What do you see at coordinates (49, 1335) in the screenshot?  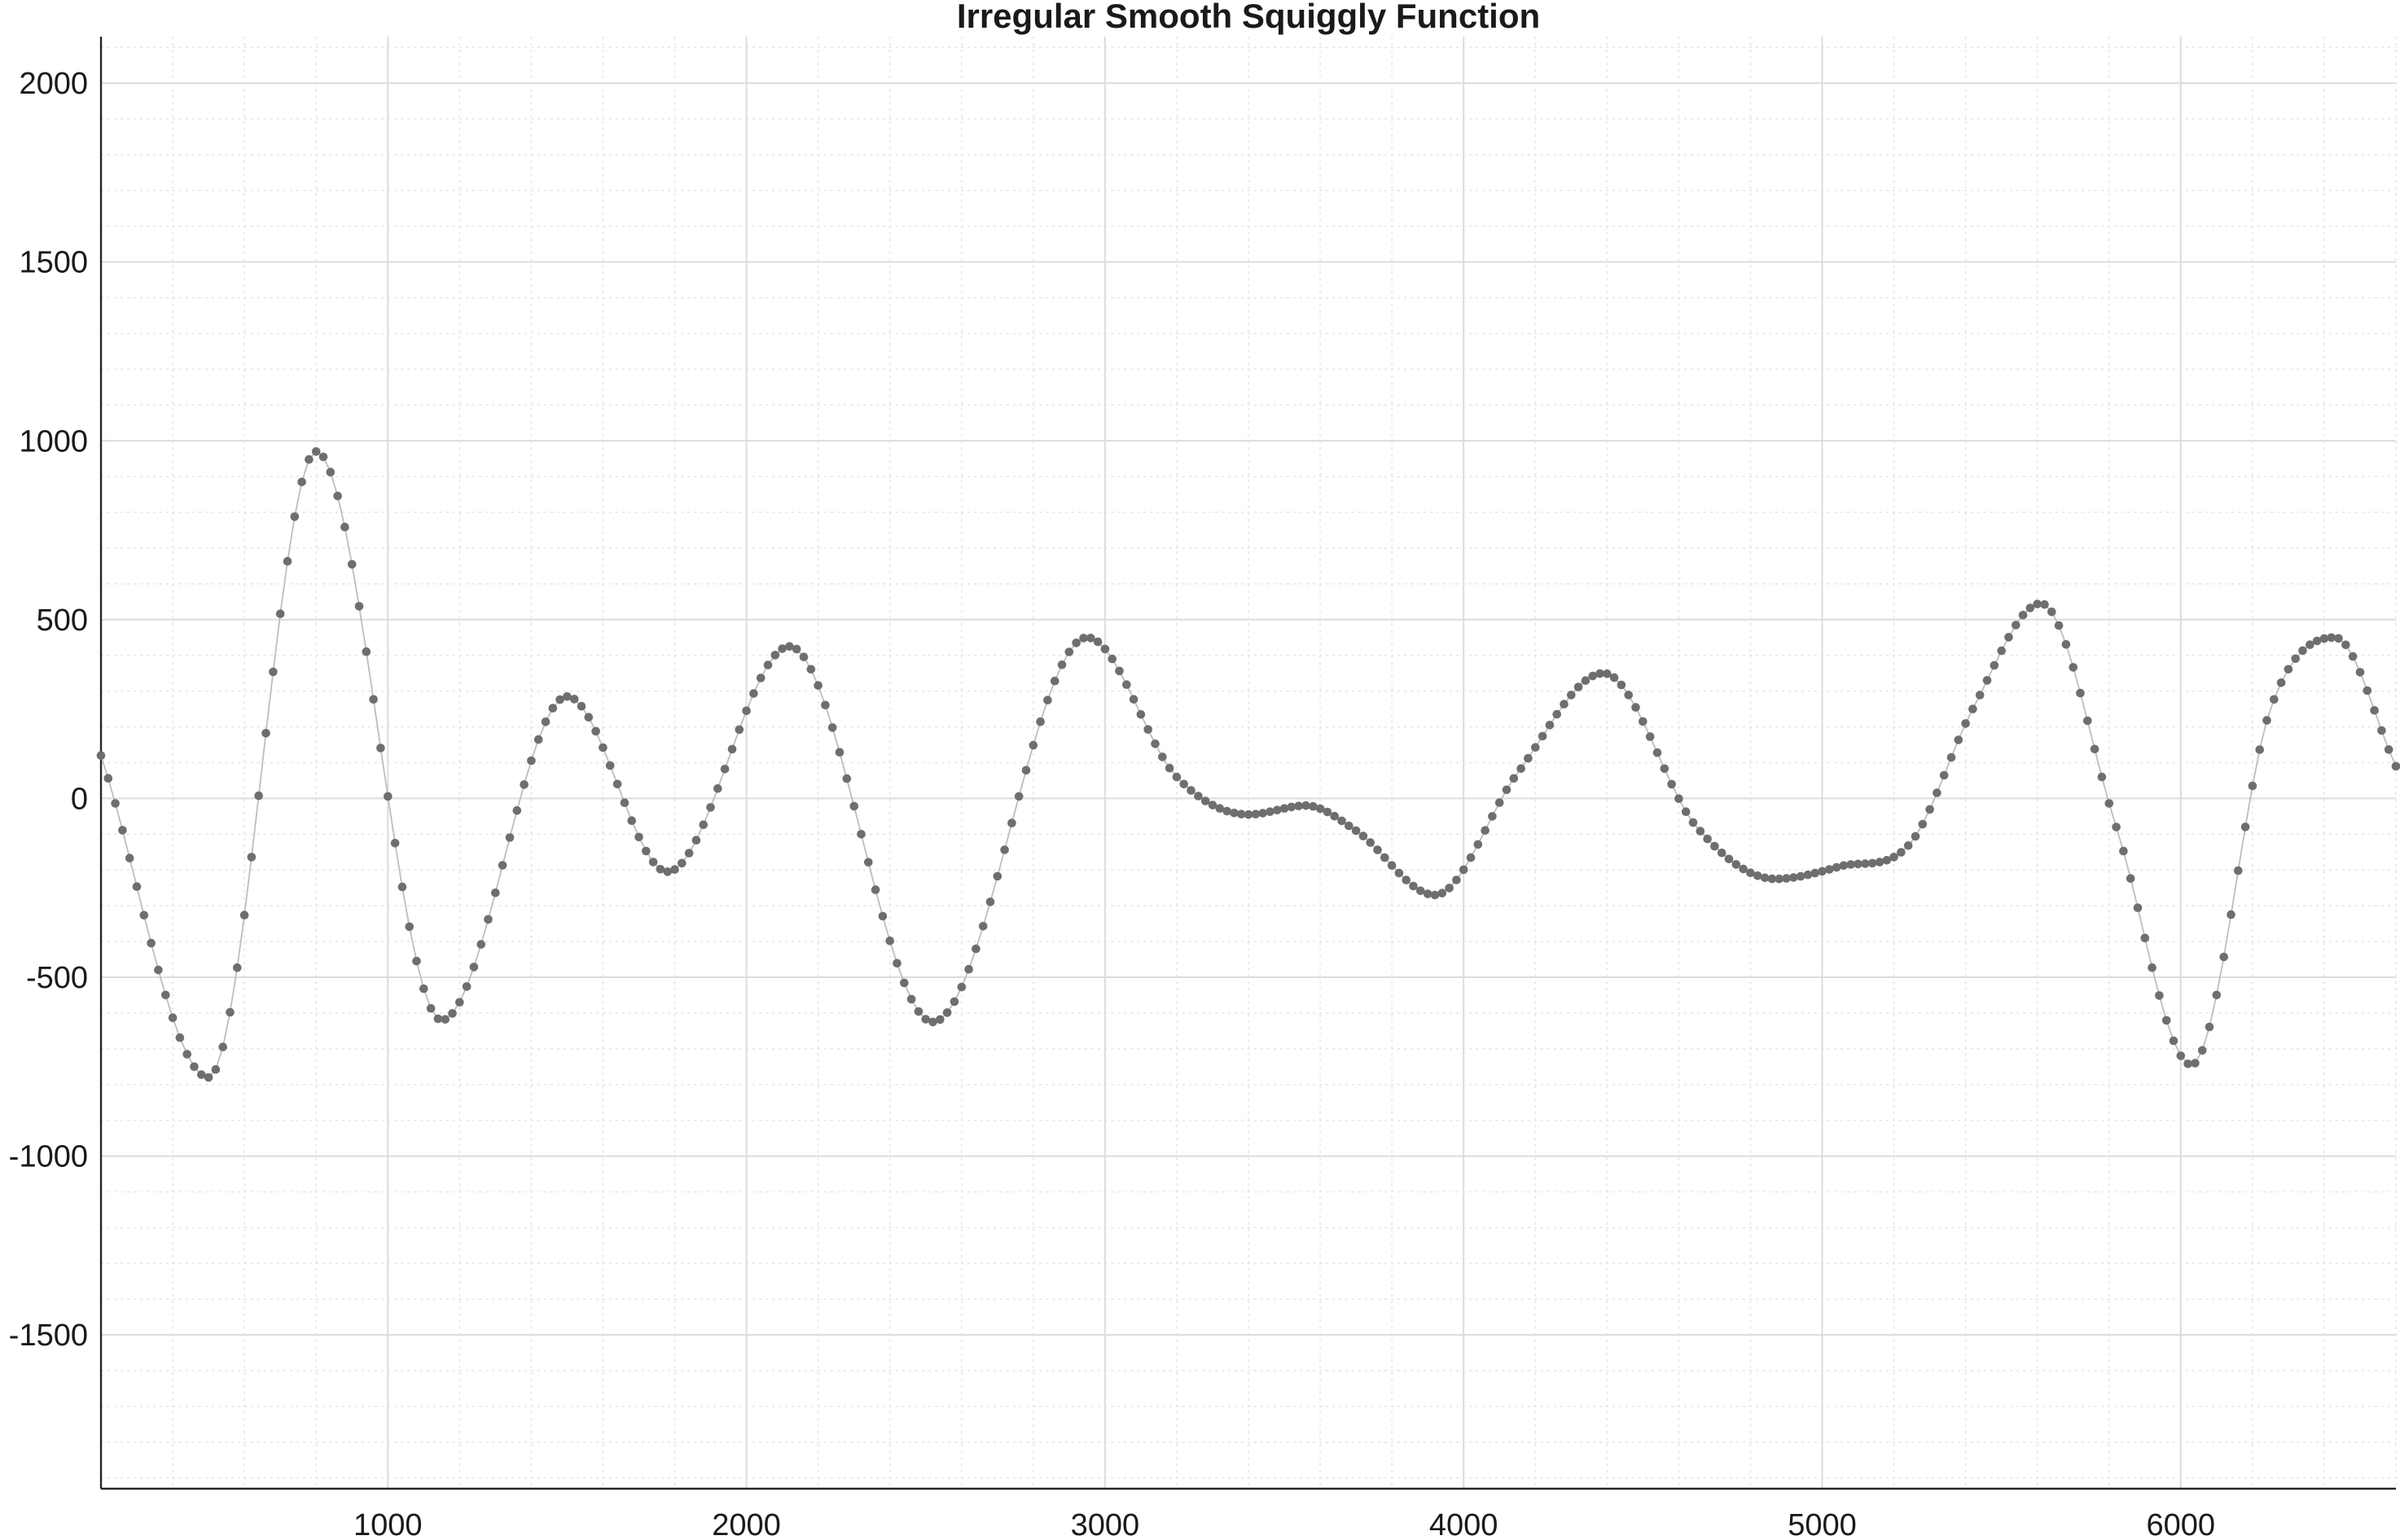 I see `y-tick-label: -1500` at bounding box center [49, 1335].